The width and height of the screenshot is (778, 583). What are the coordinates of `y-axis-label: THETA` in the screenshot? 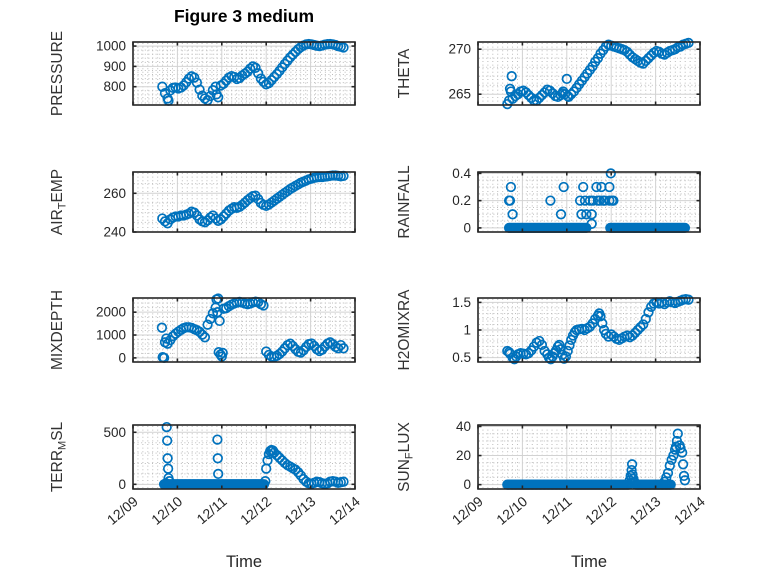 It's located at (404, 73).